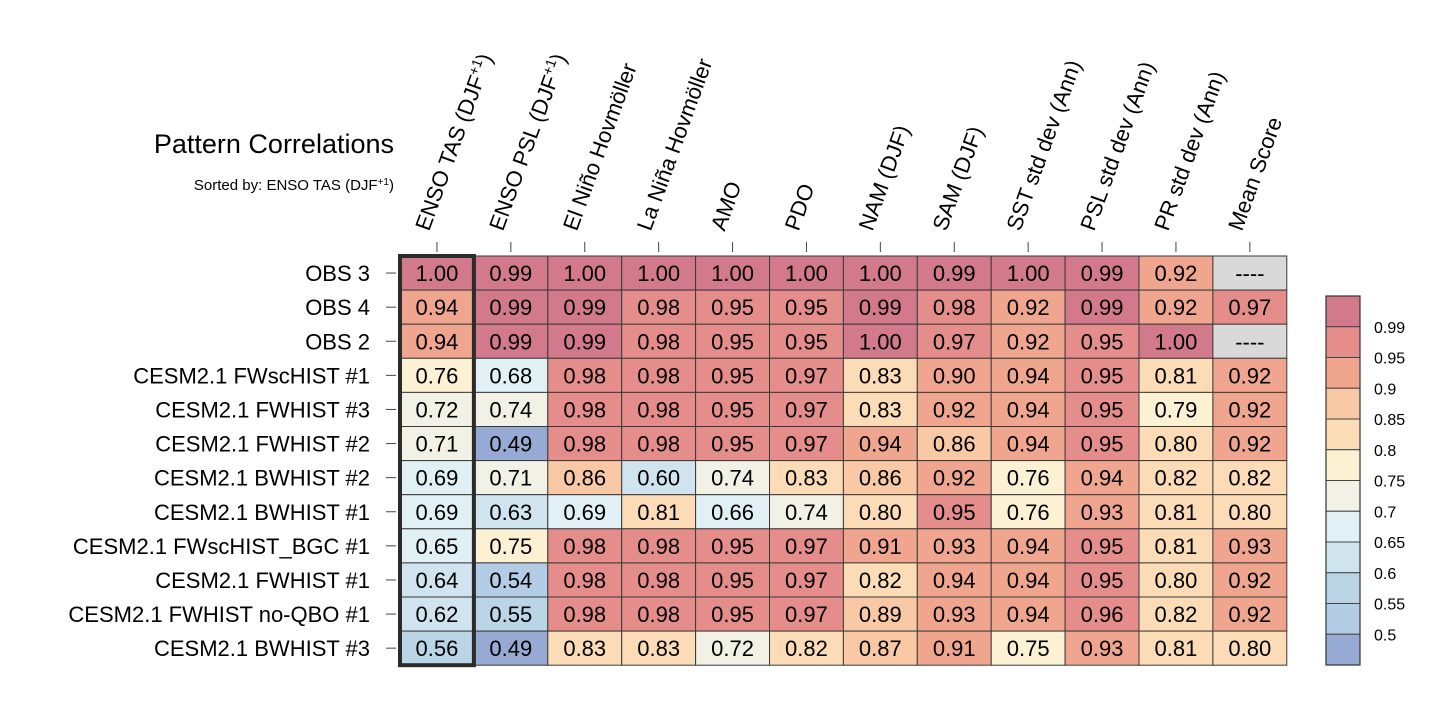 This screenshot has width=1433, height=726. I want to click on row-label: CESM2.1 BWHIST #3, so click(262, 648).